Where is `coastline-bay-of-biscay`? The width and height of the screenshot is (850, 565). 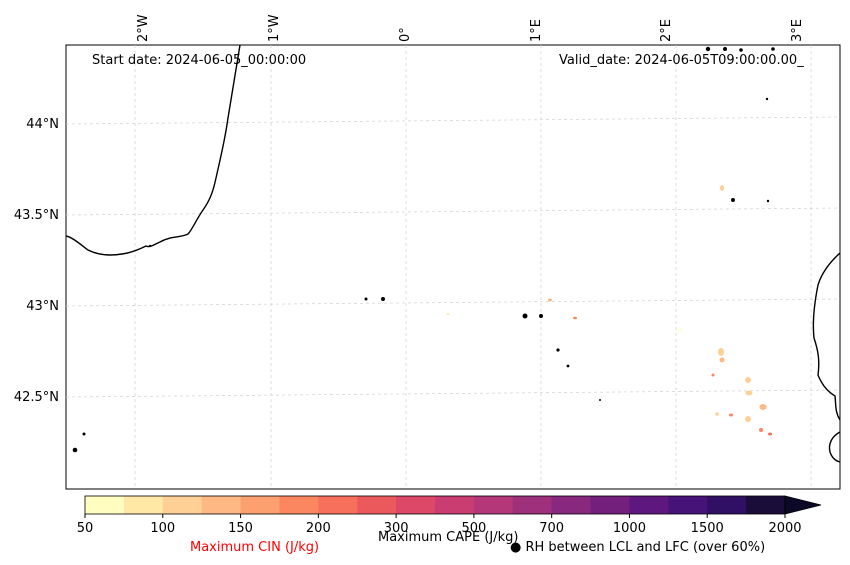 coastline-bay-of-biscay is located at coordinates (153, 150).